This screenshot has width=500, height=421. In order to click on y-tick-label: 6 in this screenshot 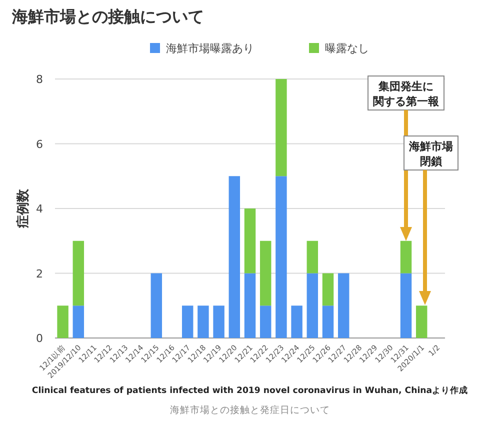, I will do `click(39, 144)`.